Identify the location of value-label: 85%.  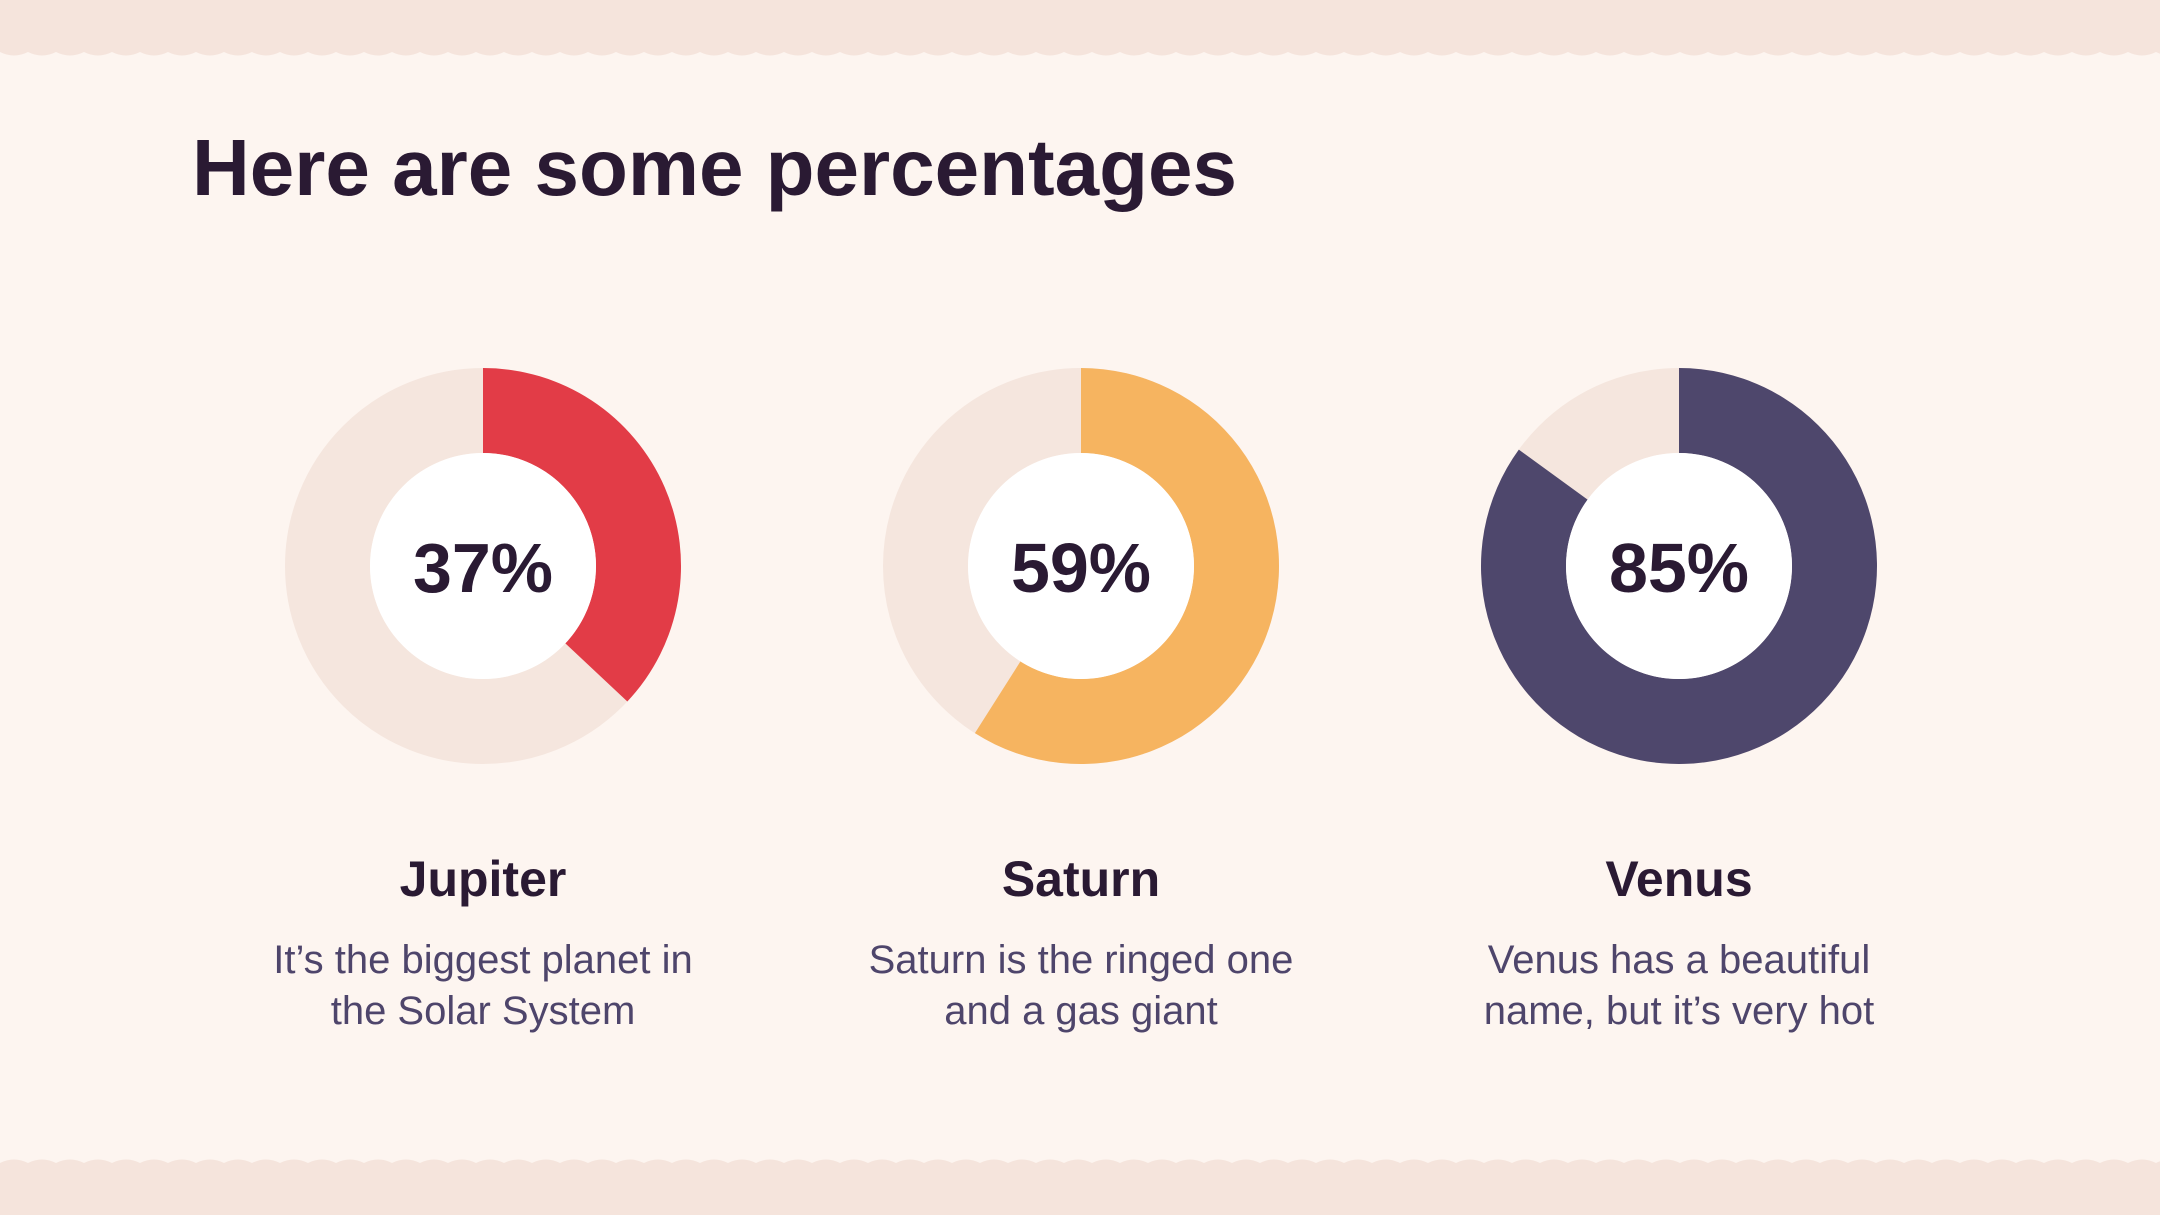
(1679, 568).